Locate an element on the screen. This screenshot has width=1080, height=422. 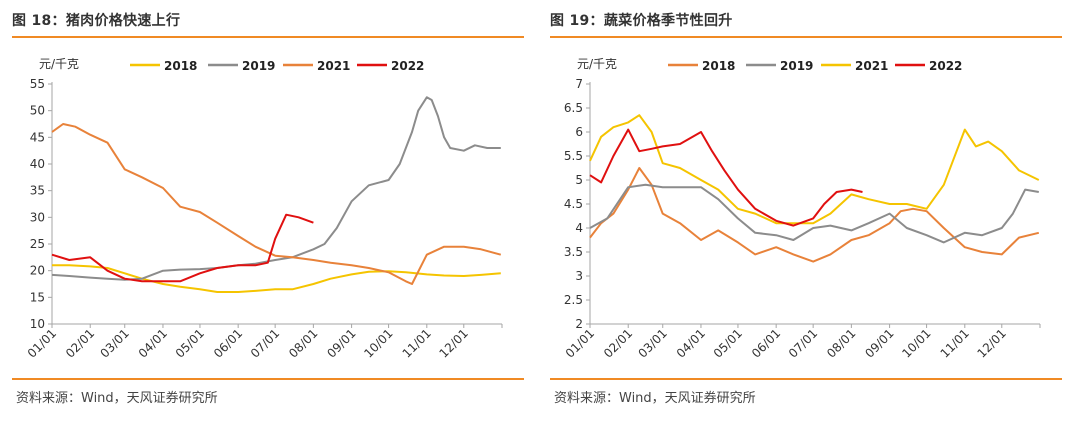
y-tick-label: 35 is located at coordinates (37, 191).